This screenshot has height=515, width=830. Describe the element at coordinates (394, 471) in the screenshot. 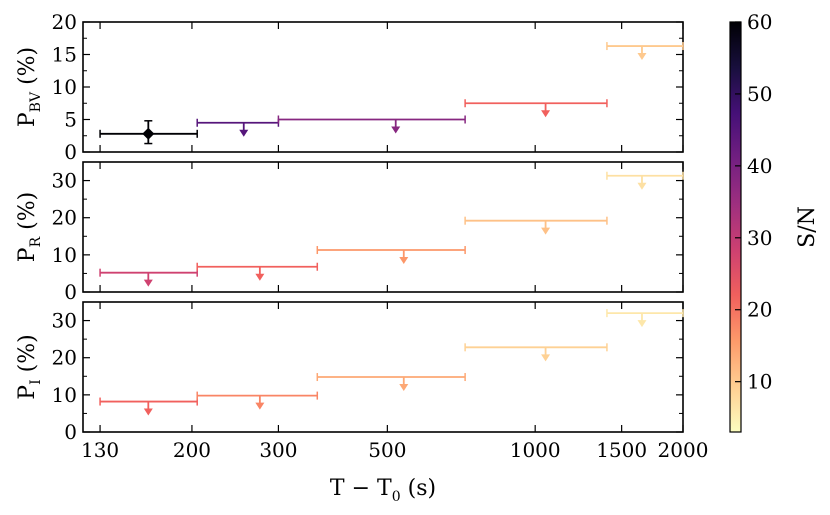

I see `x-axis: 130 200 300 500 1000 1500 2000 T − T0 (s)` at that location.